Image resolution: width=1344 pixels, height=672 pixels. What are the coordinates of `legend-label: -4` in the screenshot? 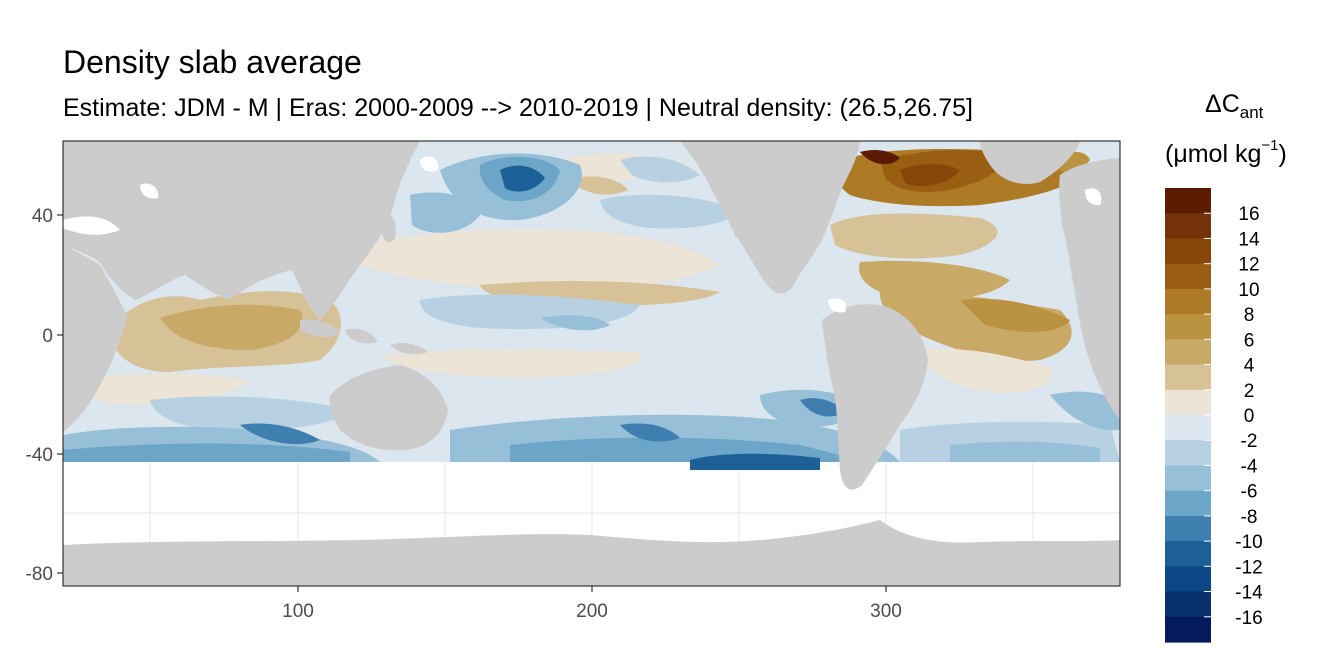 It's located at (1249, 466).